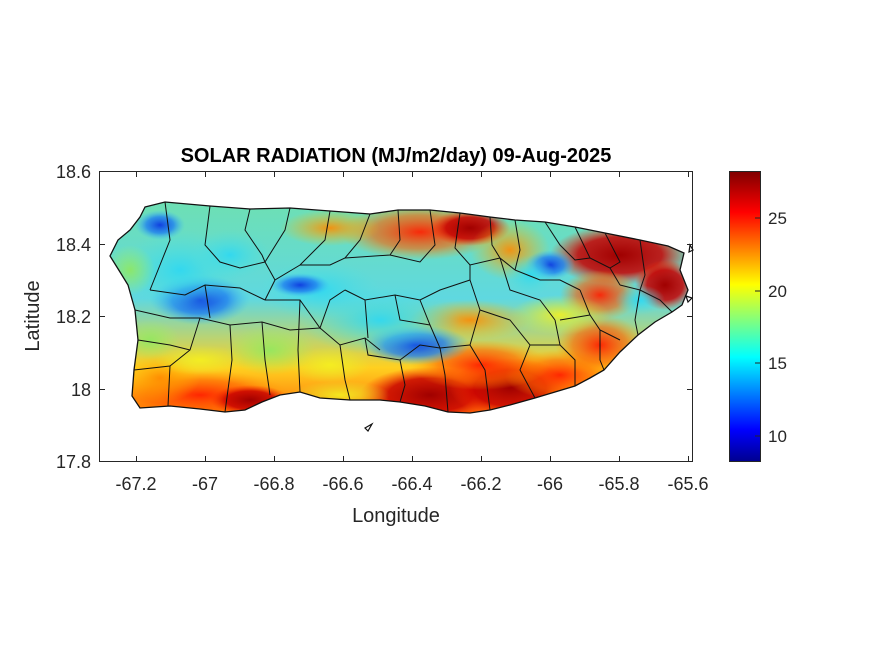 Image resolution: width=875 pixels, height=656 pixels. What do you see at coordinates (777, 436) in the screenshot?
I see `colorbar-tick-label: 10` at bounding box center [777, 436].